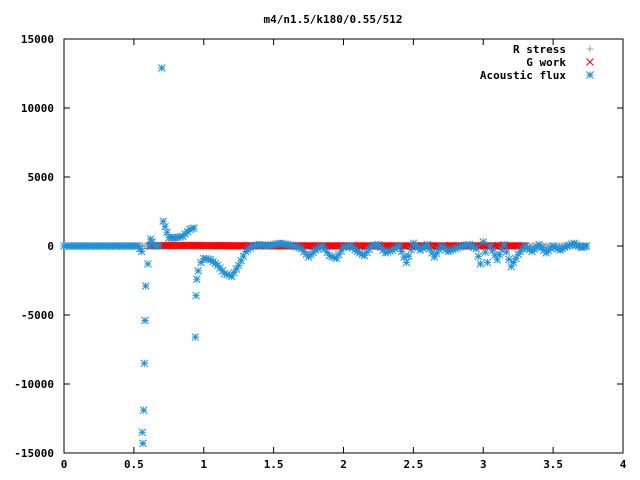 The height and width of the screenshot is (480, 640). Describe the element at coordinates (203, 464) in the screenshot. I see `x-tick-label: 1` at that location.